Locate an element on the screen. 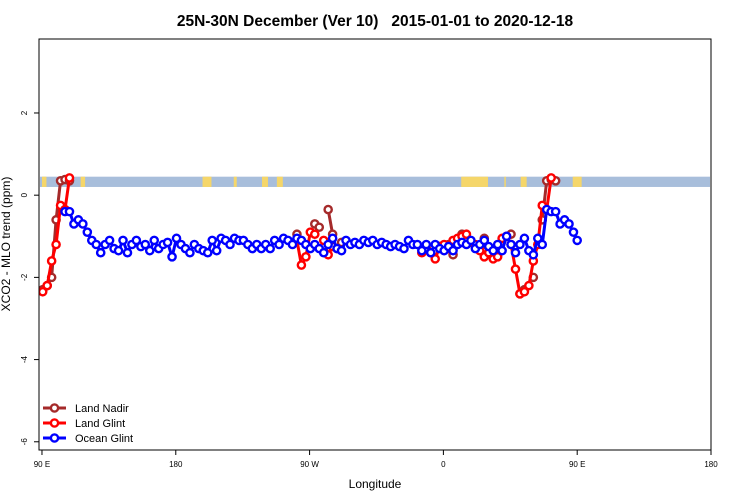 This screenshot has width=750, height=500. land-nadir-point is located at coordinates (319, 227).